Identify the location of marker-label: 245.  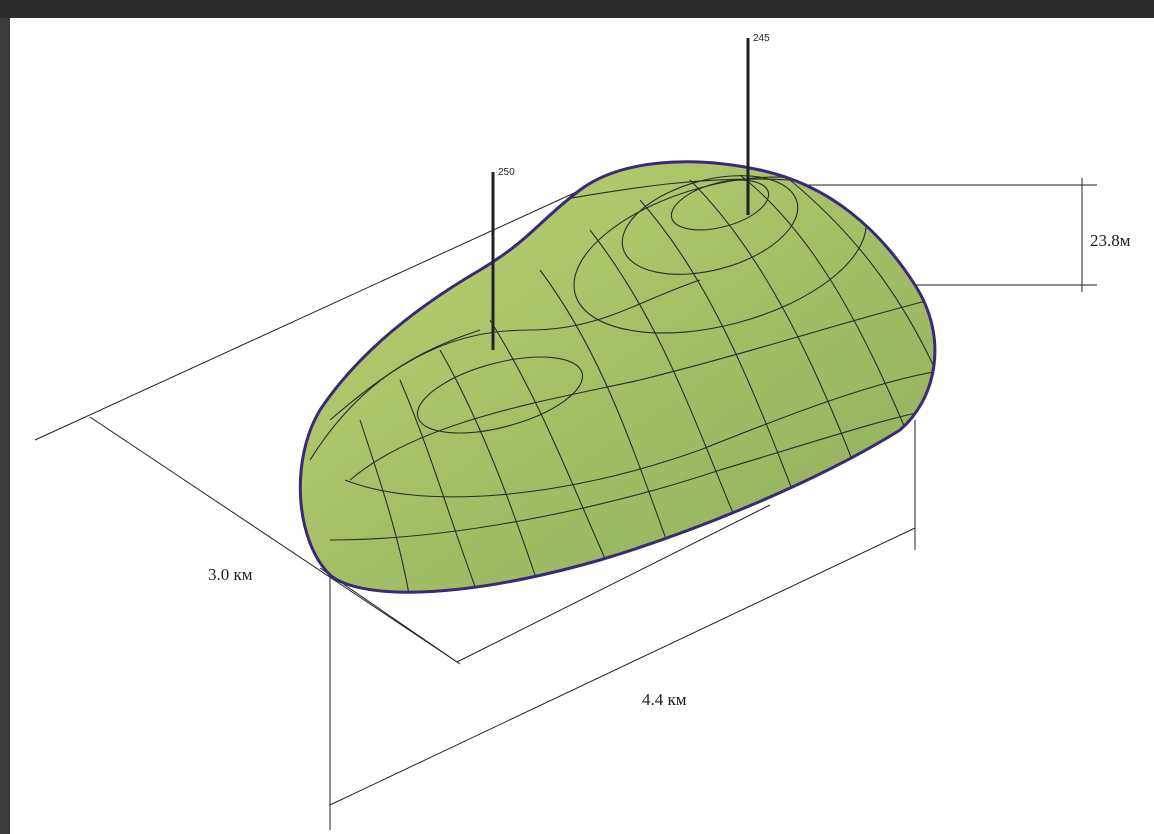
(761, 38).